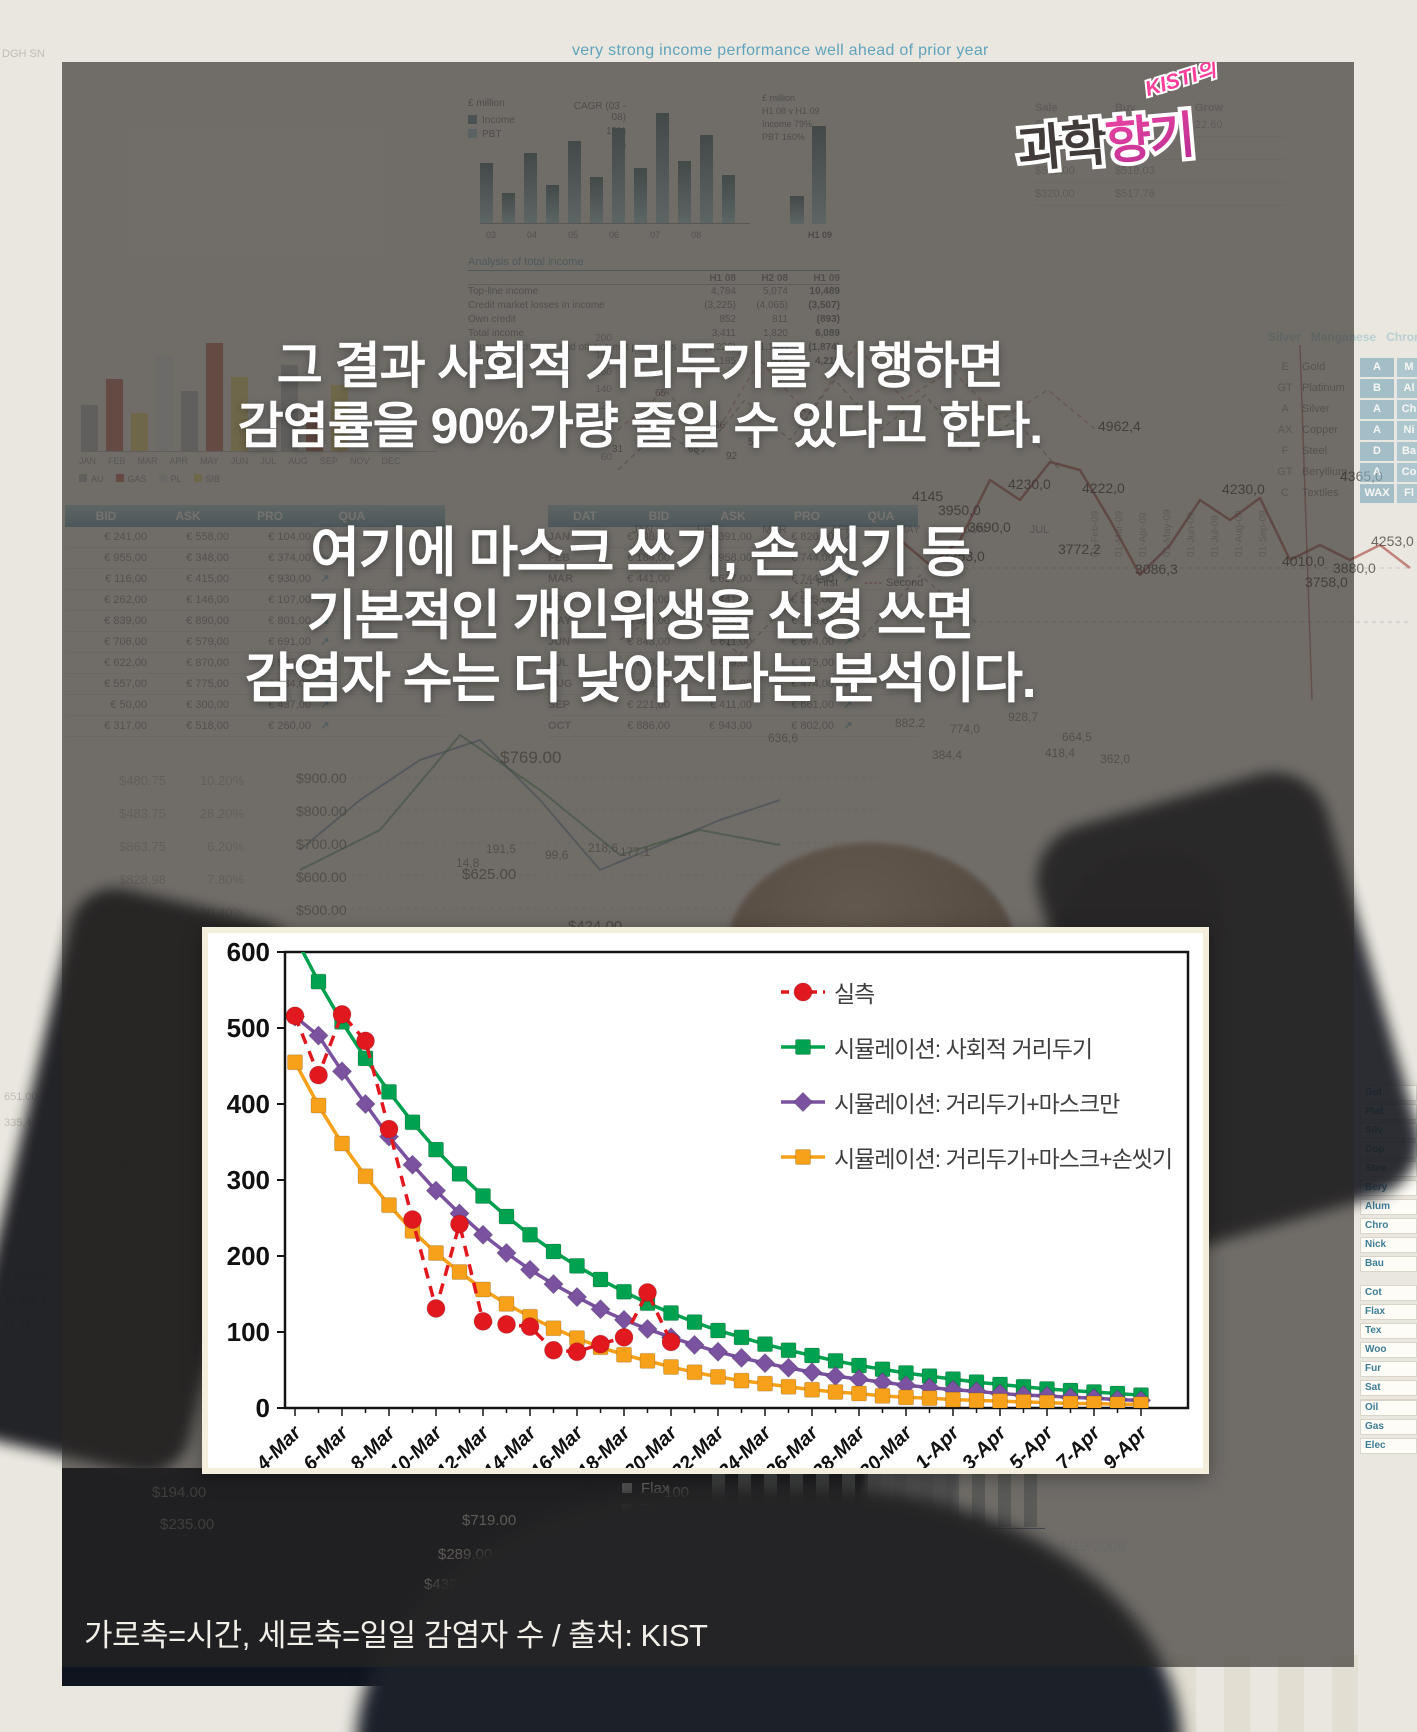  I want to click on table-cell: Co, so click(1407, 472).